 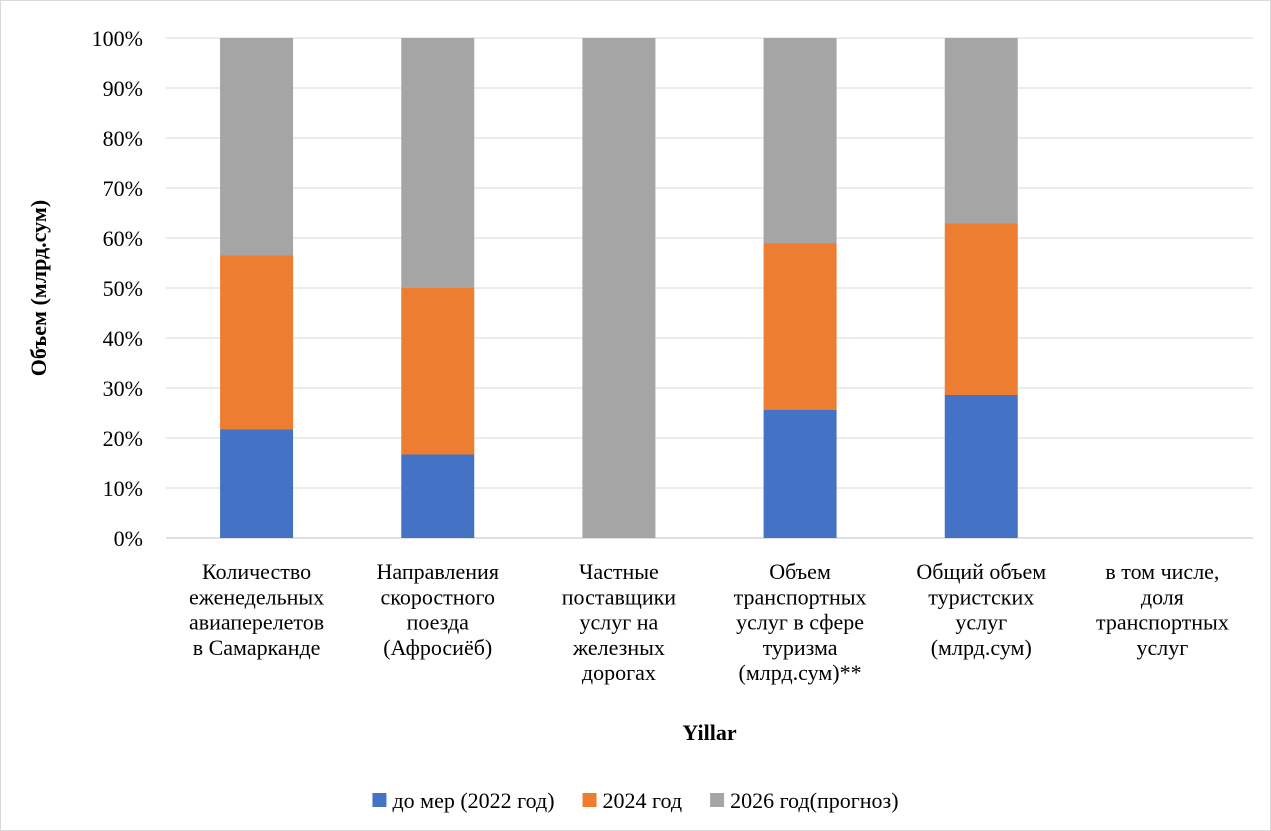 What do you see at coordinates (123, 188) in the screenshot?
I see `y-tick-label: 70%` at bounding box center [123, 188].